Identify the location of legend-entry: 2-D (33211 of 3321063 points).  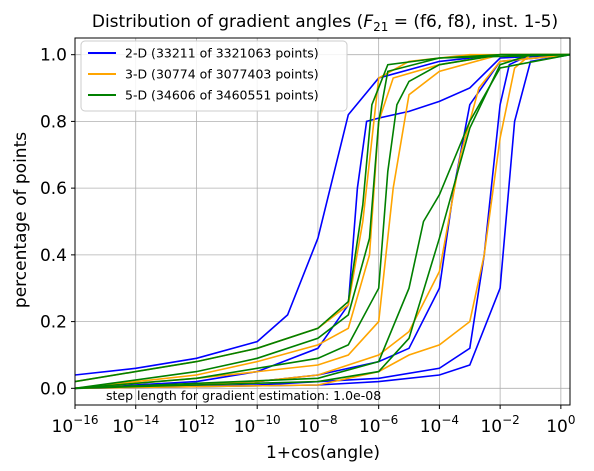
(222, 53).